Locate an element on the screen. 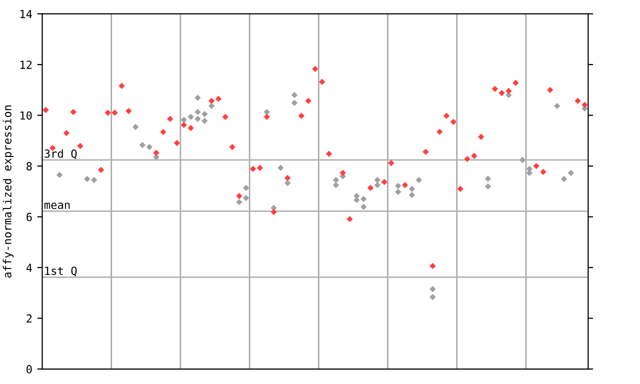 This screenshot has width=640, height=384. y-tick-label: 8 is located at coordinates (29, 166).